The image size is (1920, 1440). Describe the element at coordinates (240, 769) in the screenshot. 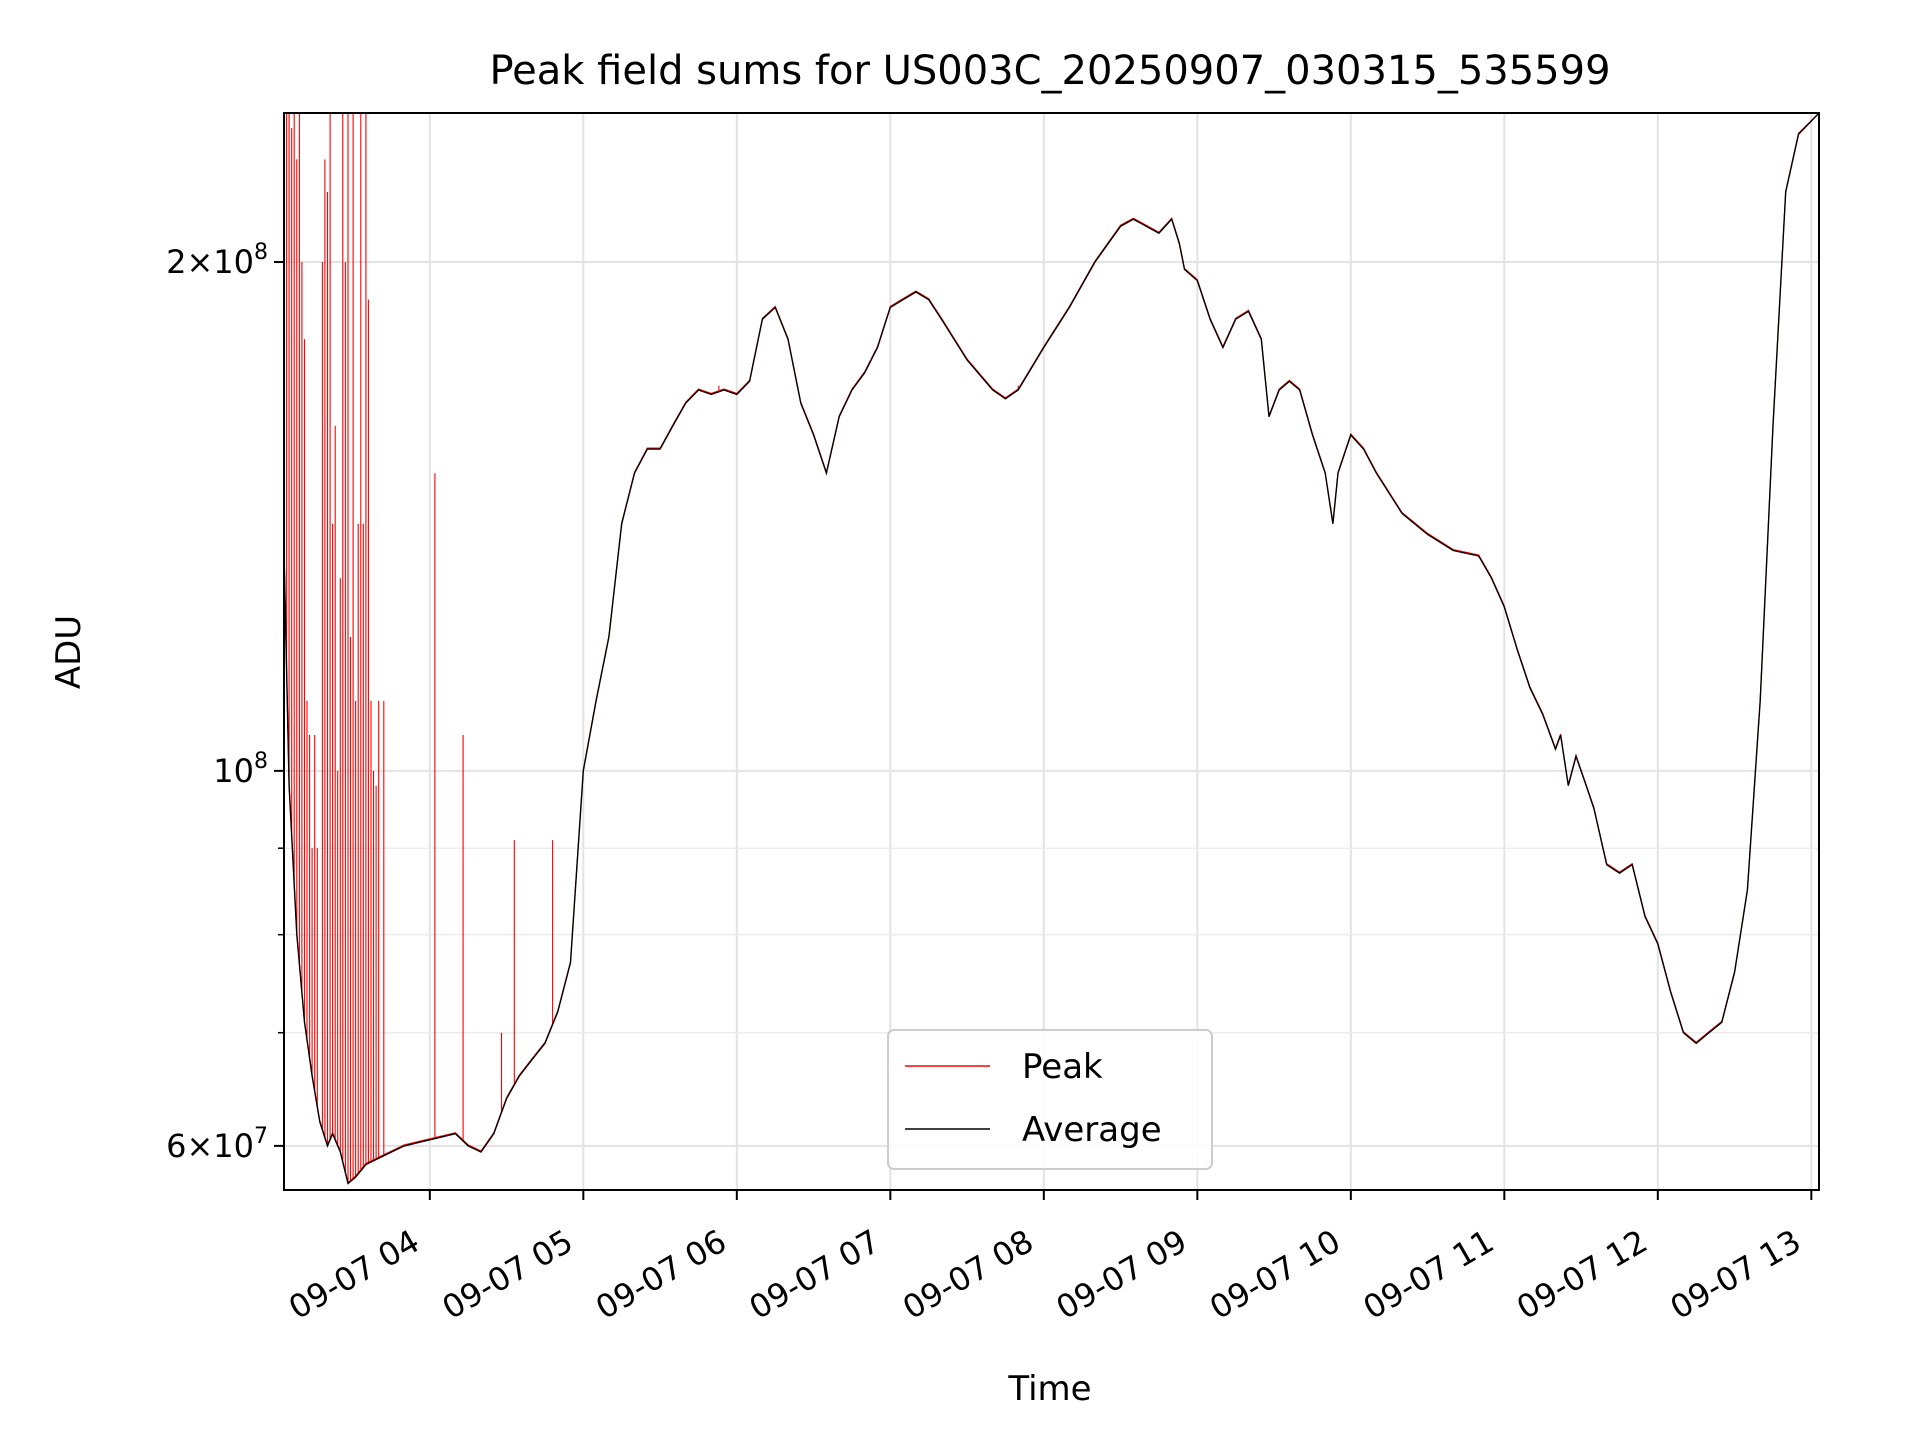

I see `y-tick-label: 108` at that location.